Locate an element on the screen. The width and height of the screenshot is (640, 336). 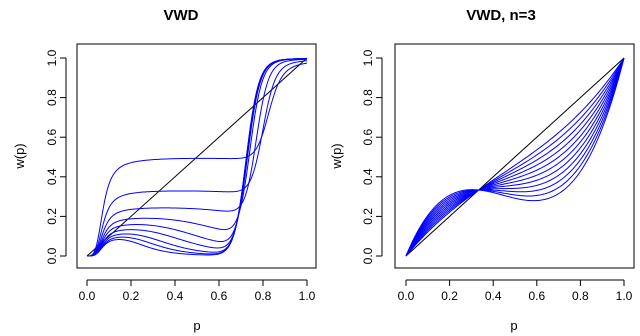
chart-title: VWD, n=3 is located at coordinates (501, 15).